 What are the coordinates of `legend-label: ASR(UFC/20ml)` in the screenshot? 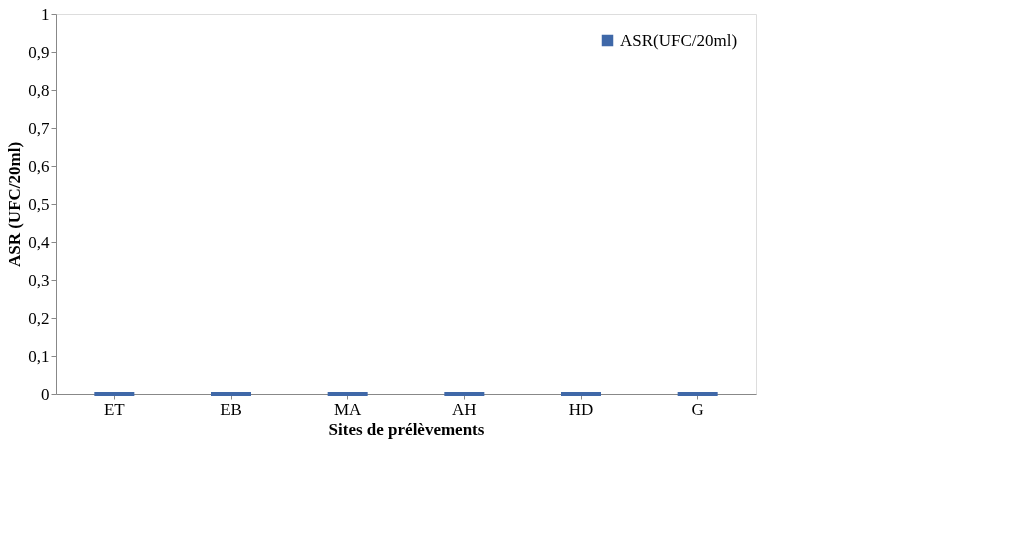 It's located at (679, 40).